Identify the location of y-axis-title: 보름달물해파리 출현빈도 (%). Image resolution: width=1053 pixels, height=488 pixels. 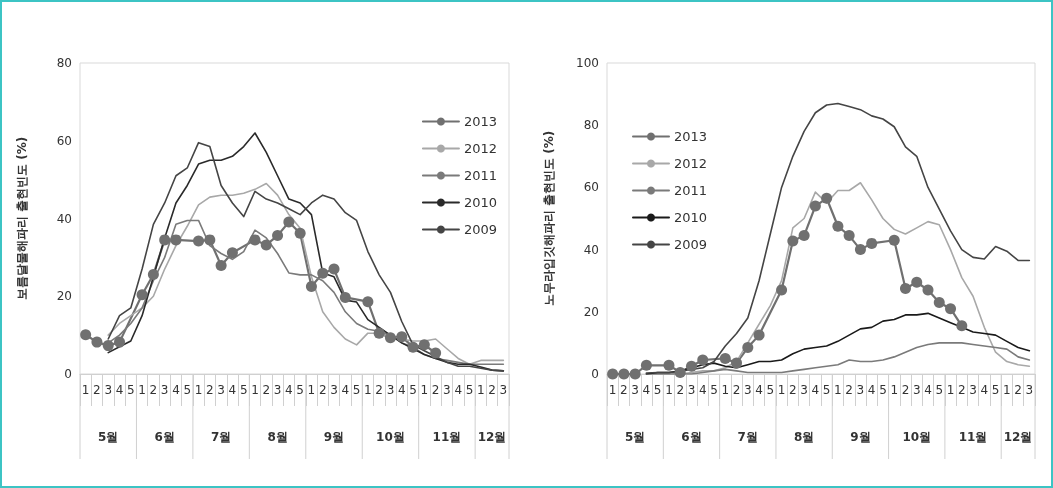
(22, 218).